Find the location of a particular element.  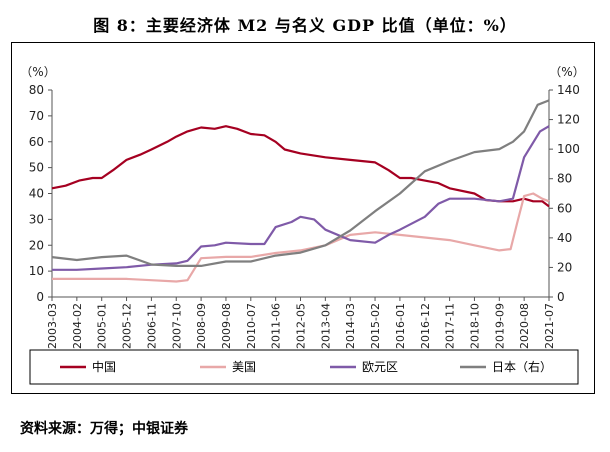

left-tick-label: 60 is located at coordinates (36, 142).